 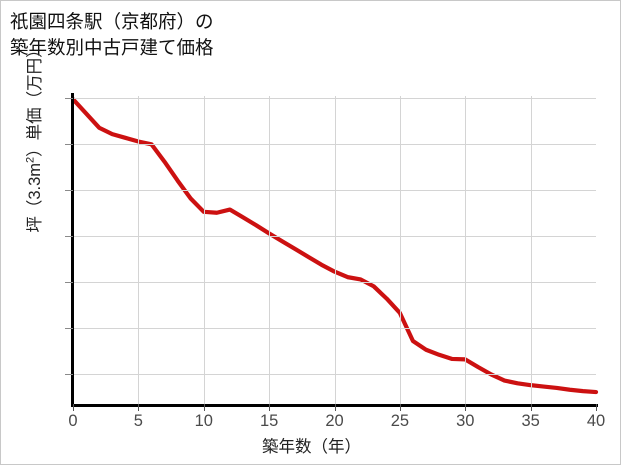 I want to click on y-axis-title: 坪（3.3m2）単価（万円）, so click(x=34, y=137).